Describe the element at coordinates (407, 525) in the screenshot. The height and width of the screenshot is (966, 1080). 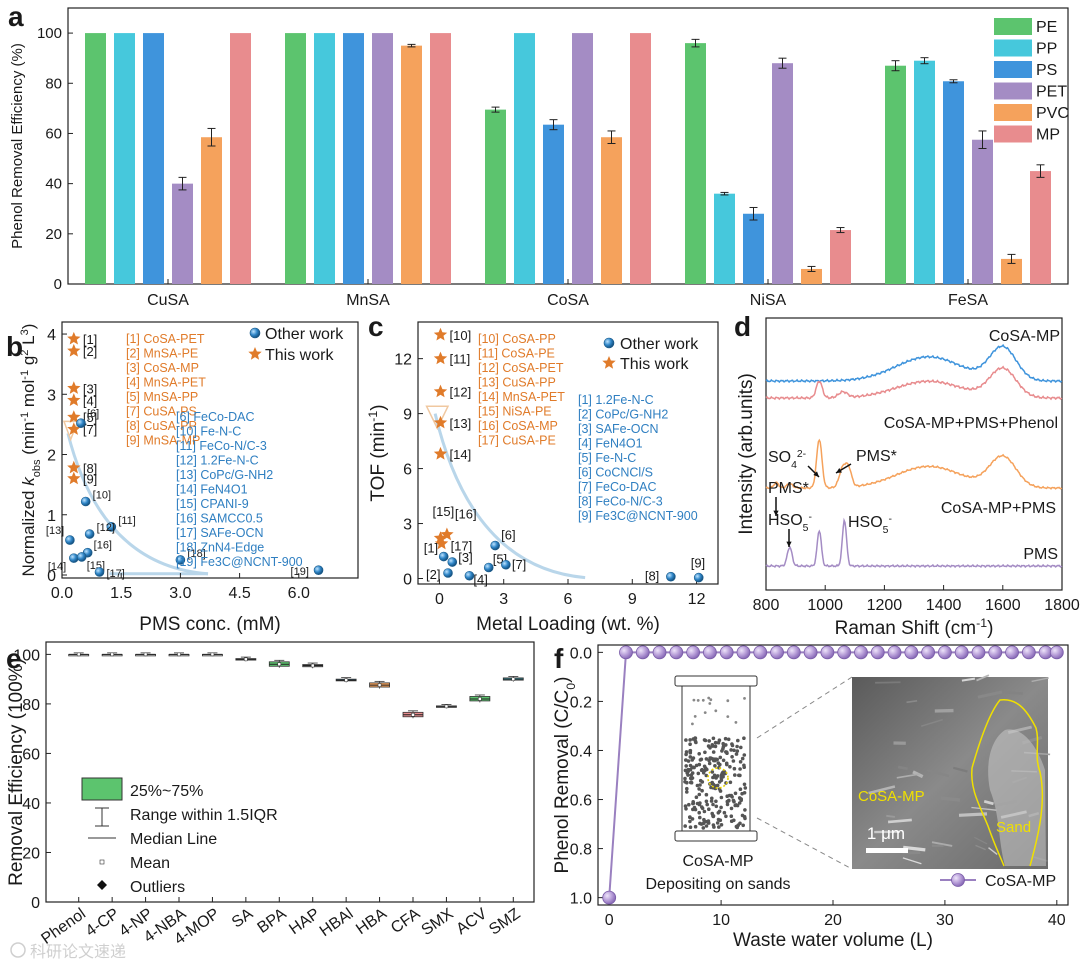
I see `y-tick-label: 3` at that location.